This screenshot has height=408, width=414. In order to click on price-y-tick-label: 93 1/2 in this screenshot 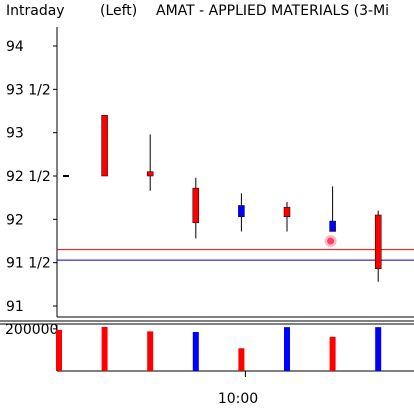, I will do `click(28, 90)`.